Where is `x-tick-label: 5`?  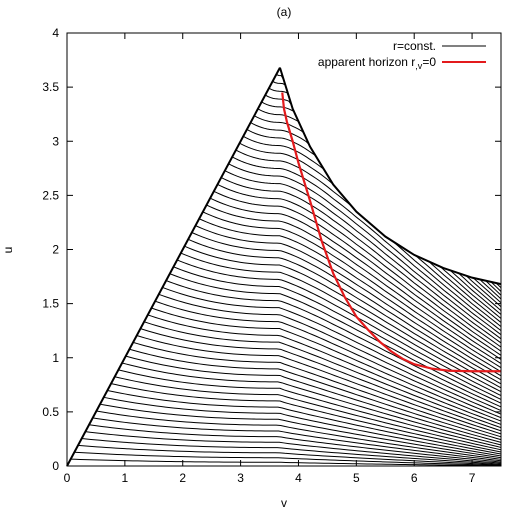
x-tick-label: 5 is located at coordinates (356, 478).